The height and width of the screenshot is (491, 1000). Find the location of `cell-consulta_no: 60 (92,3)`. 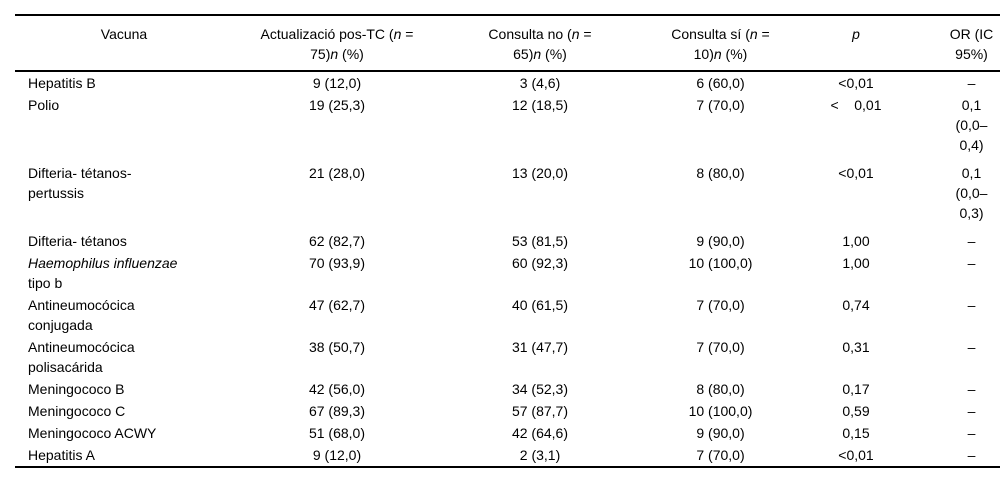

cell-consulta_no: 60 (92,3) is located at coordinates (540, 263).